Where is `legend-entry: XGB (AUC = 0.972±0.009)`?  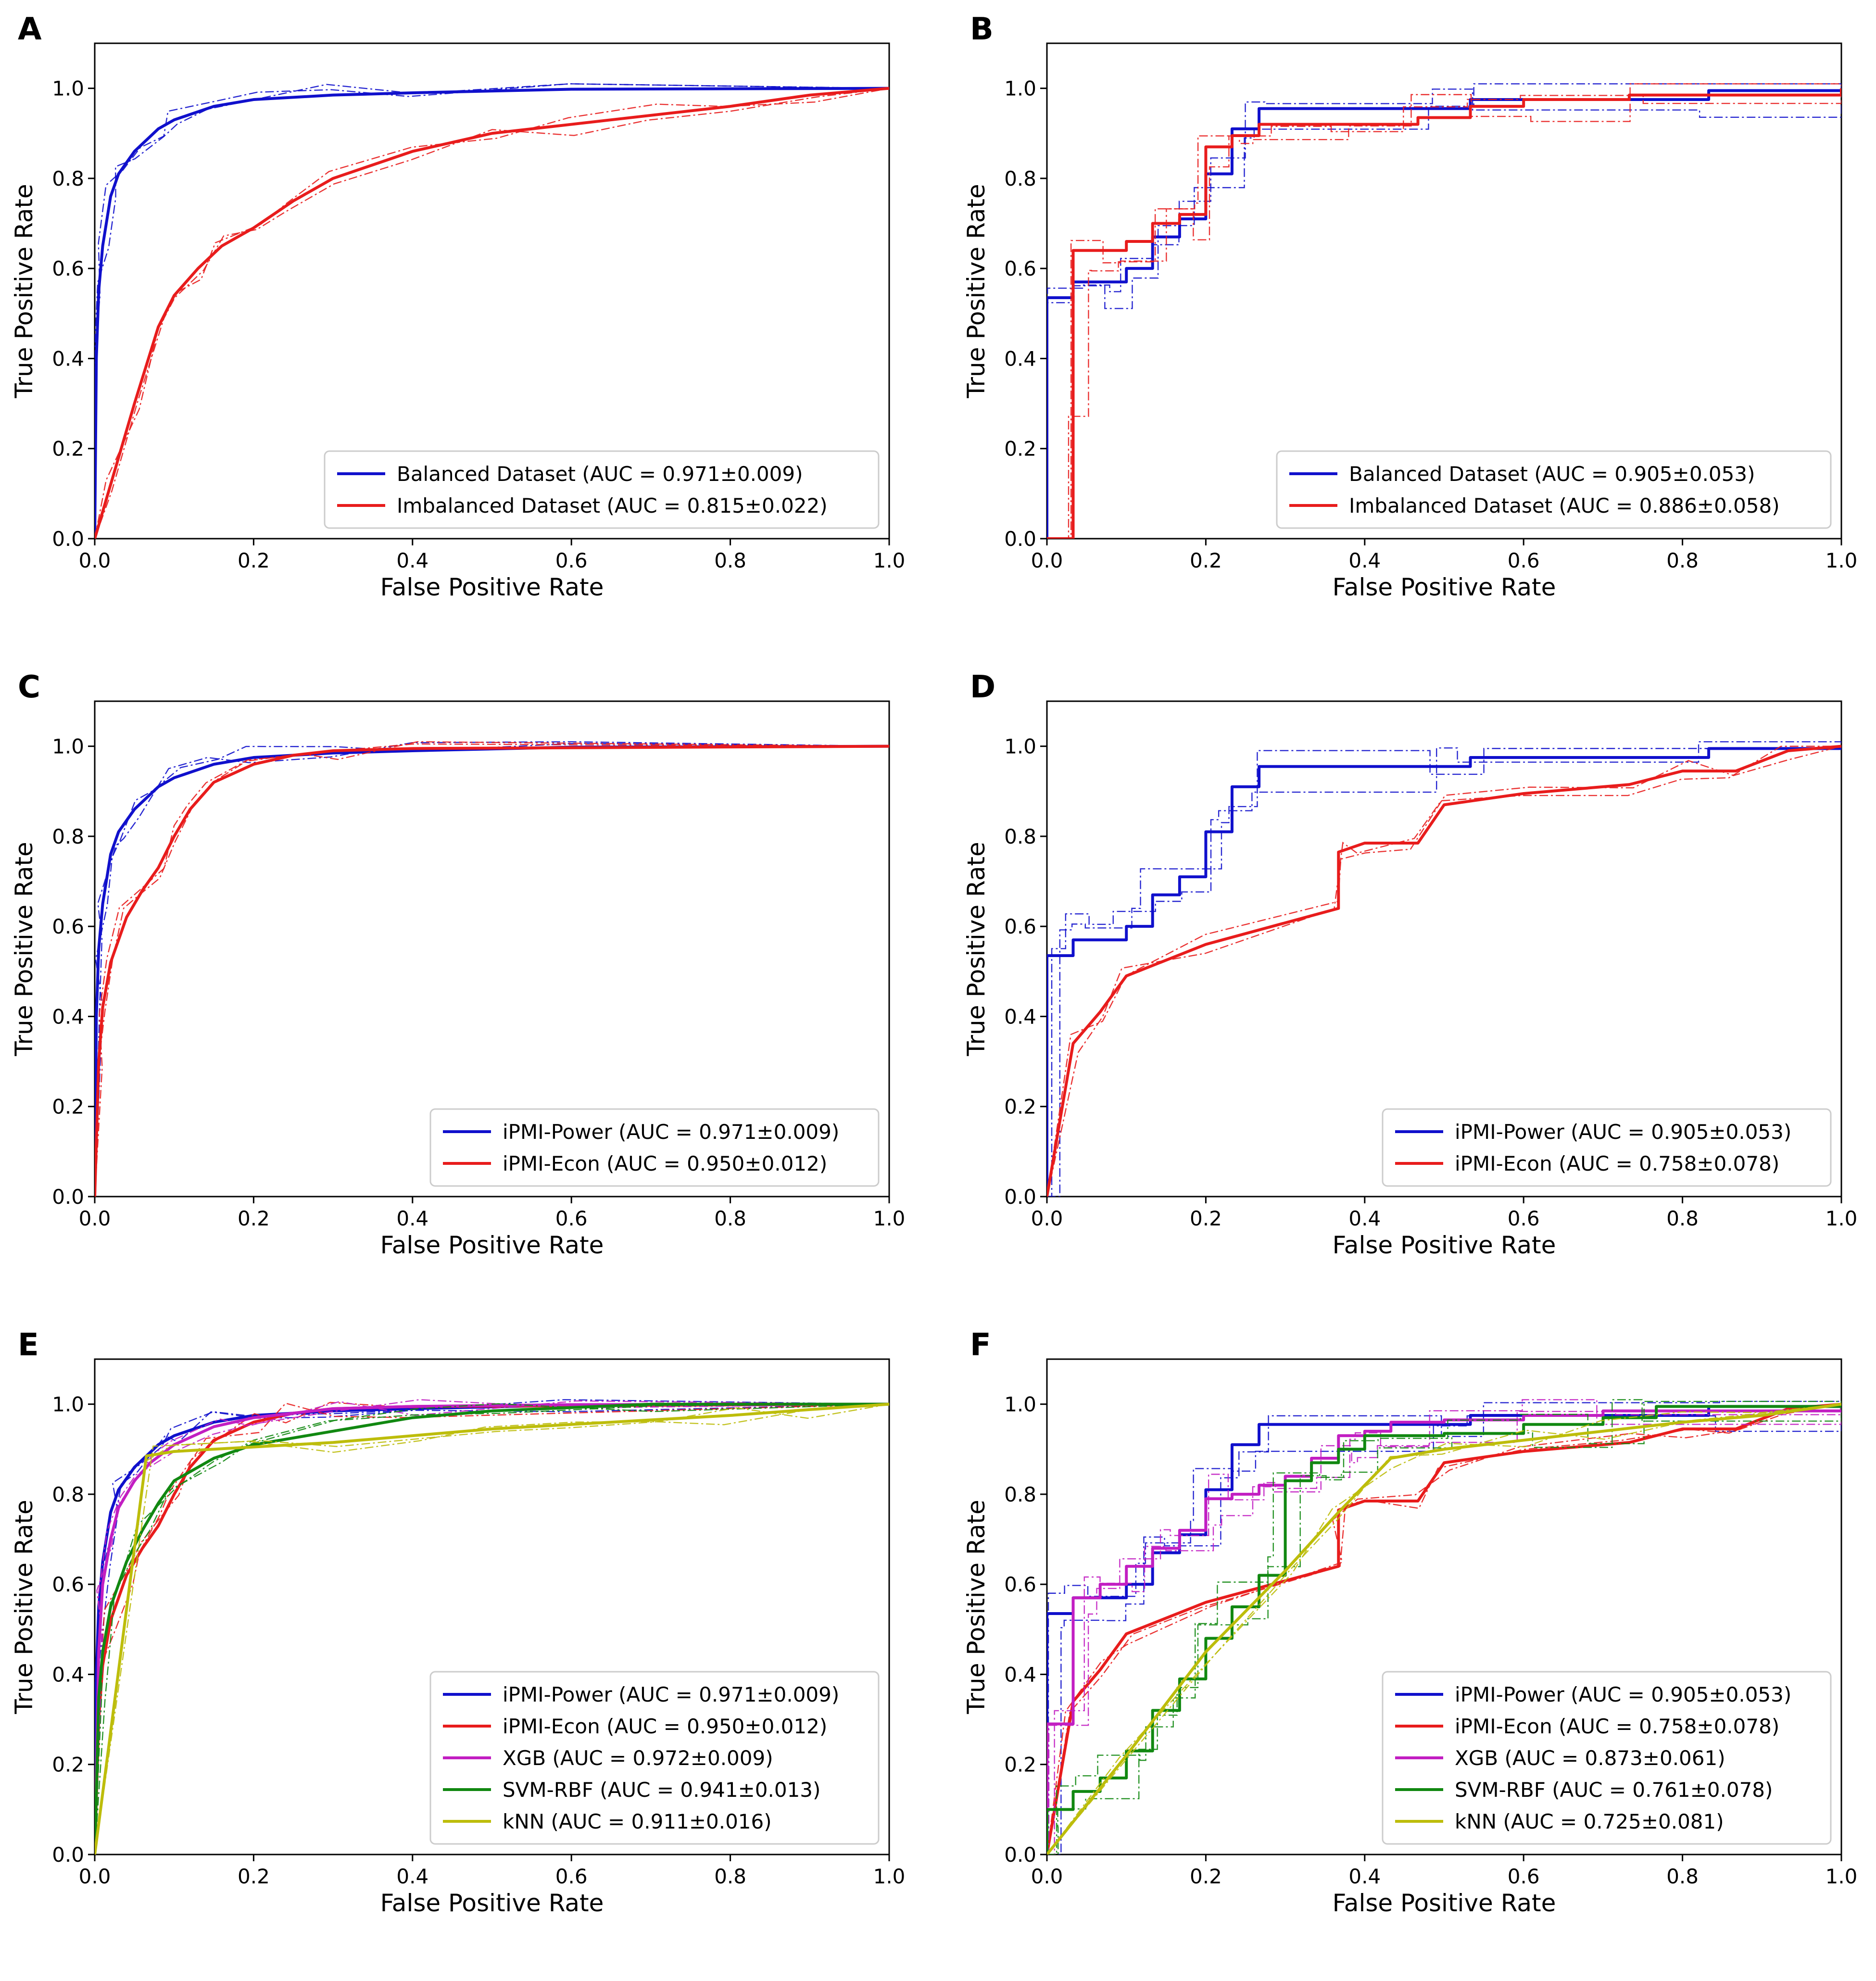 legend-entry: XGB (AUC = 0.972±0.009) is located at coordinates (638, 1758).